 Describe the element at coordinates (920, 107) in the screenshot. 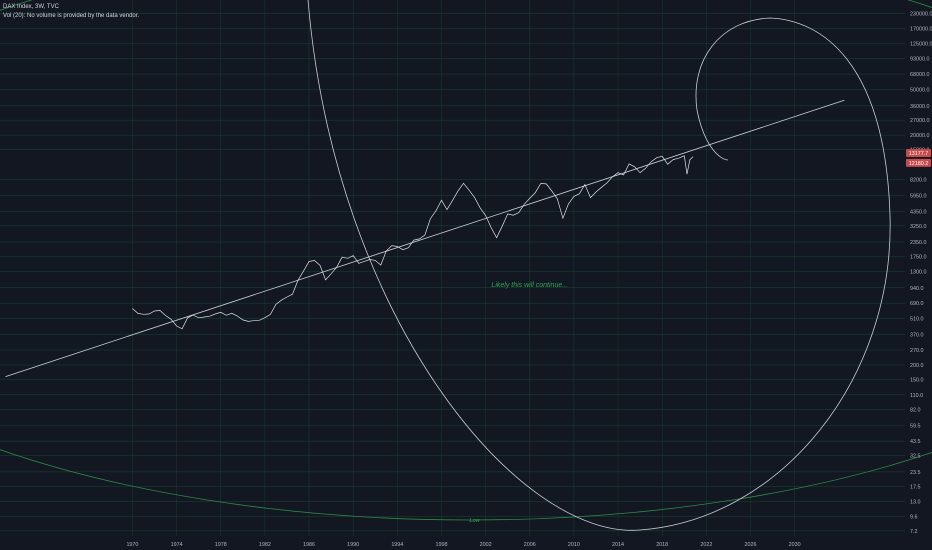

I see `y-tick-label: 36000.0` at that location.